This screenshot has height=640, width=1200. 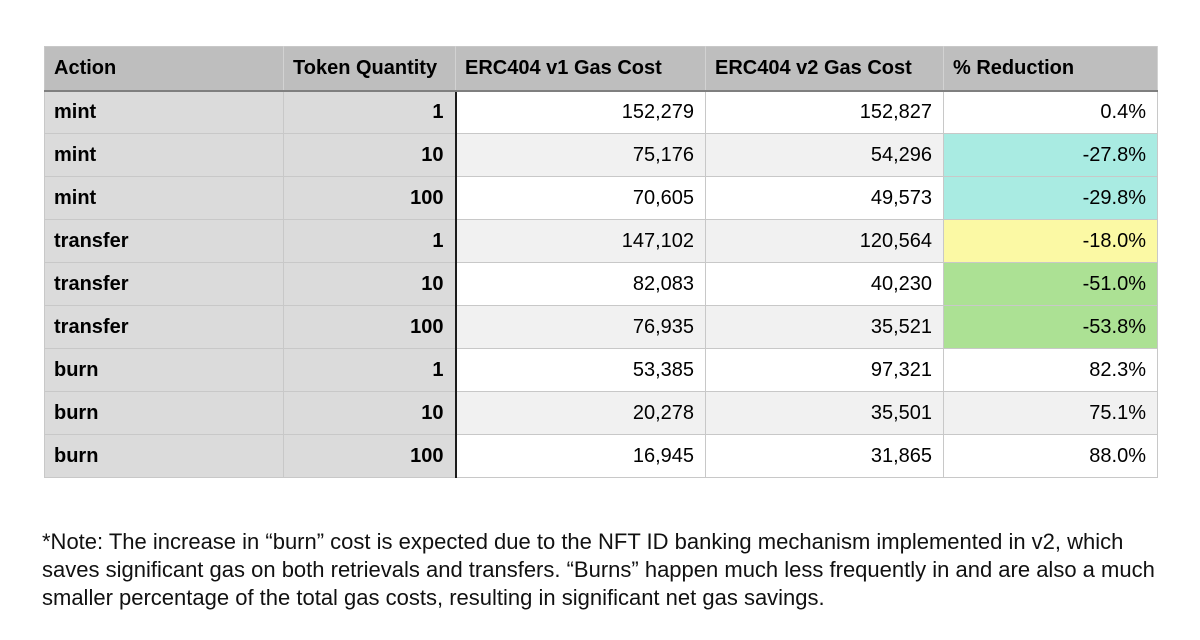 I want to click on cell-v2-gas: 49,573, so click(x=824, y=198).